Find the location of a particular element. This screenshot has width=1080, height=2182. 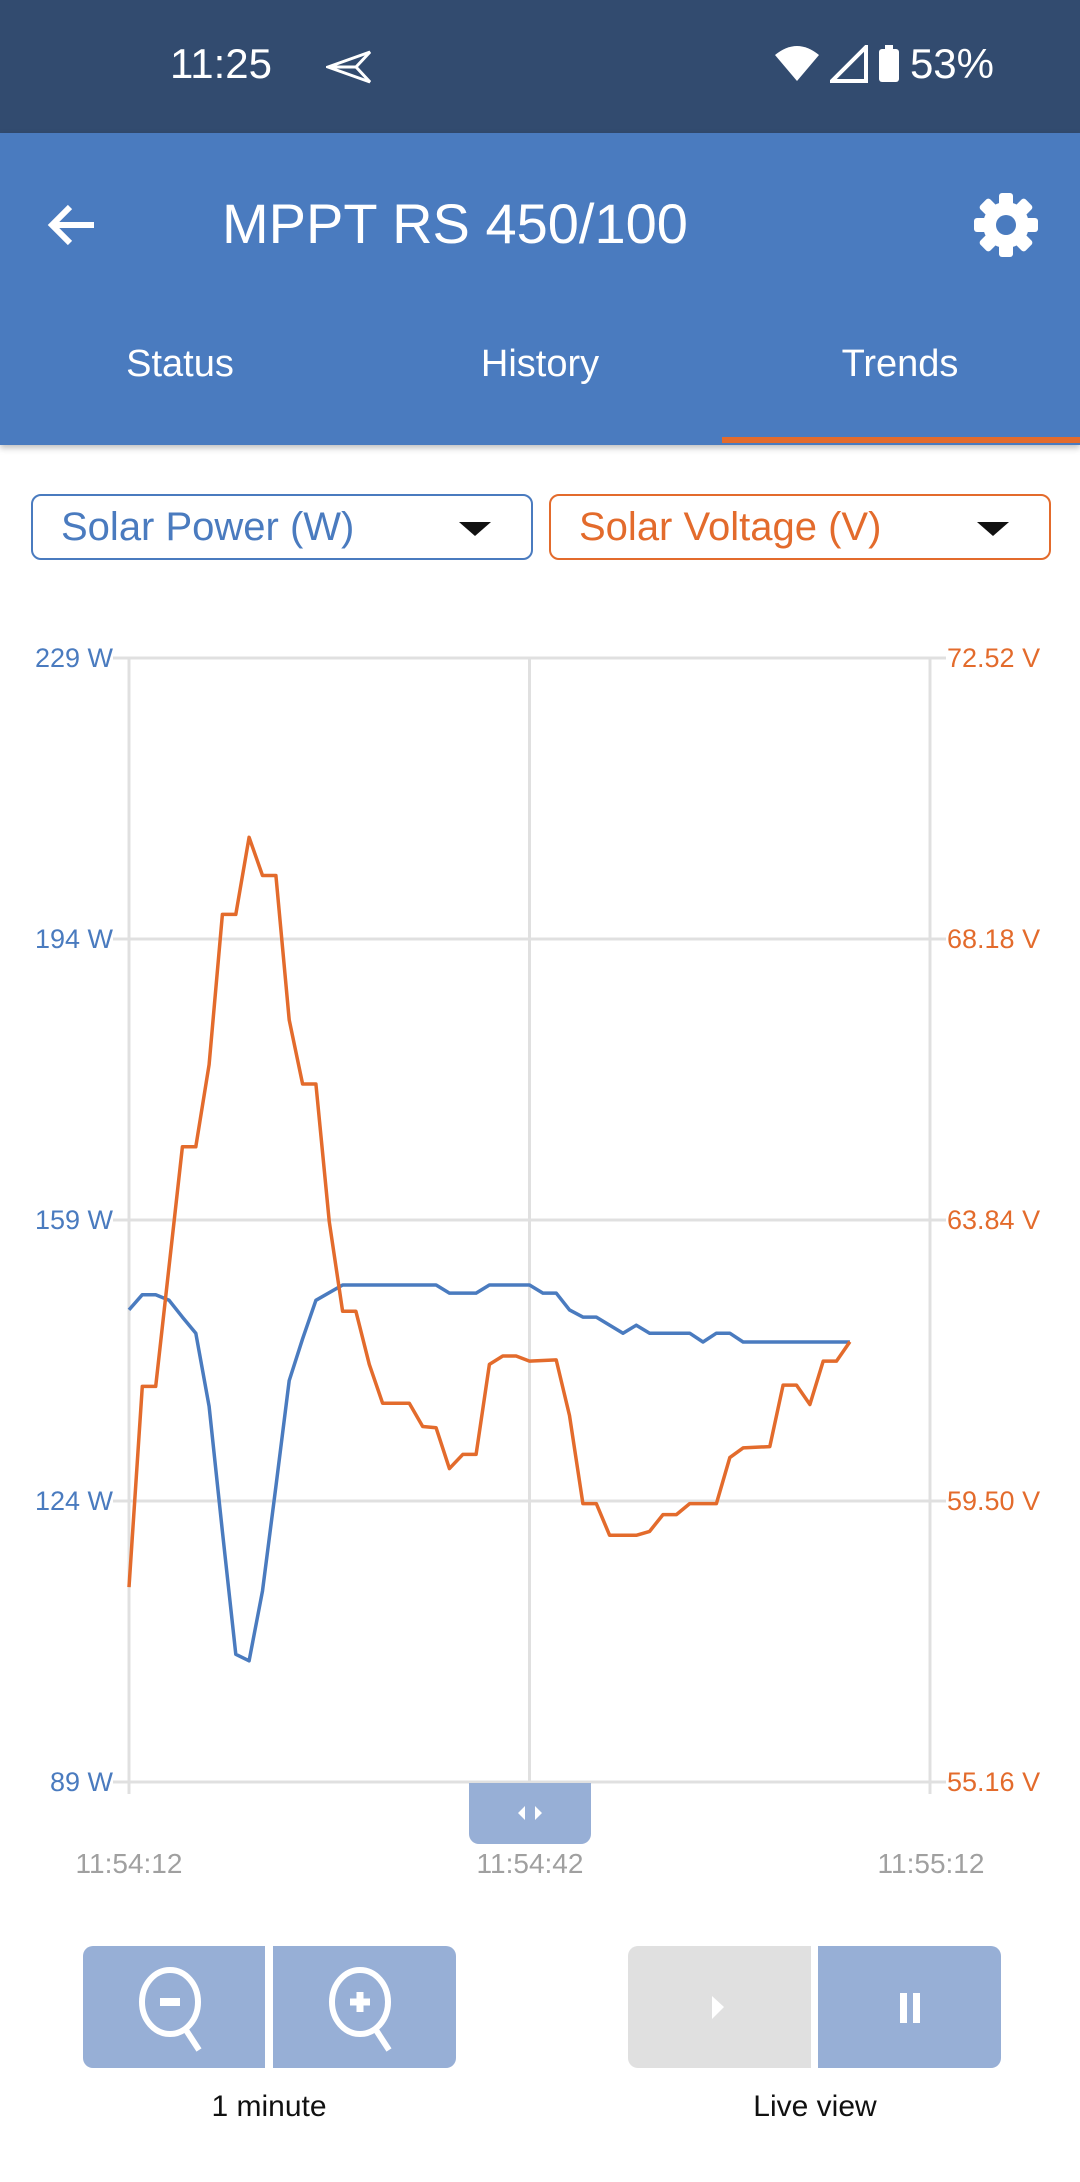

zoom-out-icon is located at coordinates (170, 2009).